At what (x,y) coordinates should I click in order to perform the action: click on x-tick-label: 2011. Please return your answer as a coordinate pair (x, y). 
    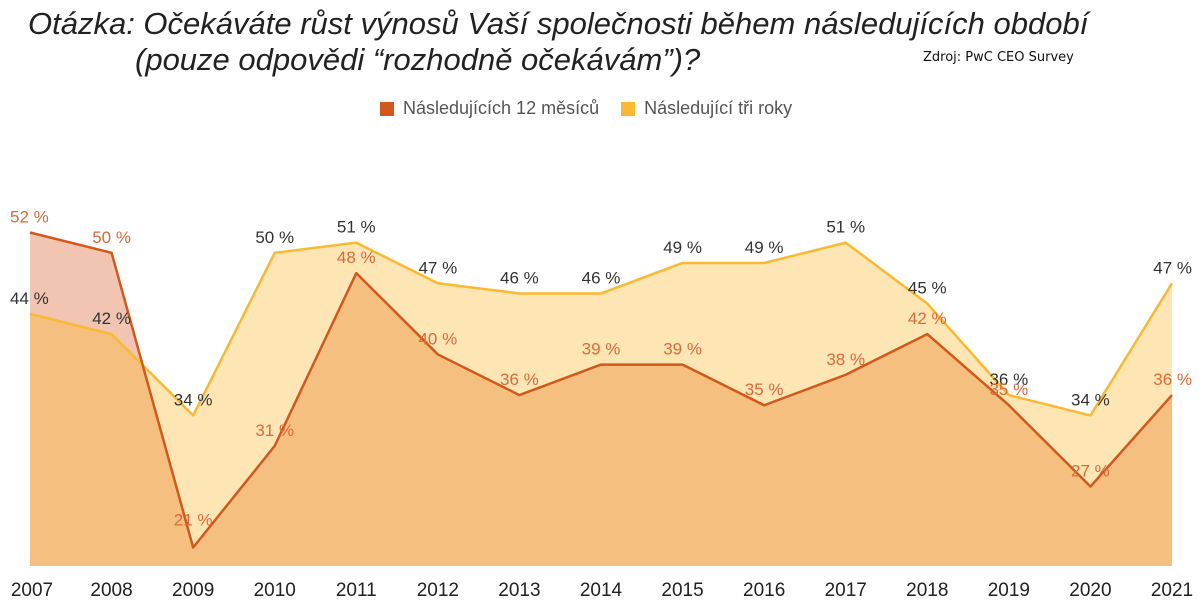
    Looking at the image, I should click on (356, 590).